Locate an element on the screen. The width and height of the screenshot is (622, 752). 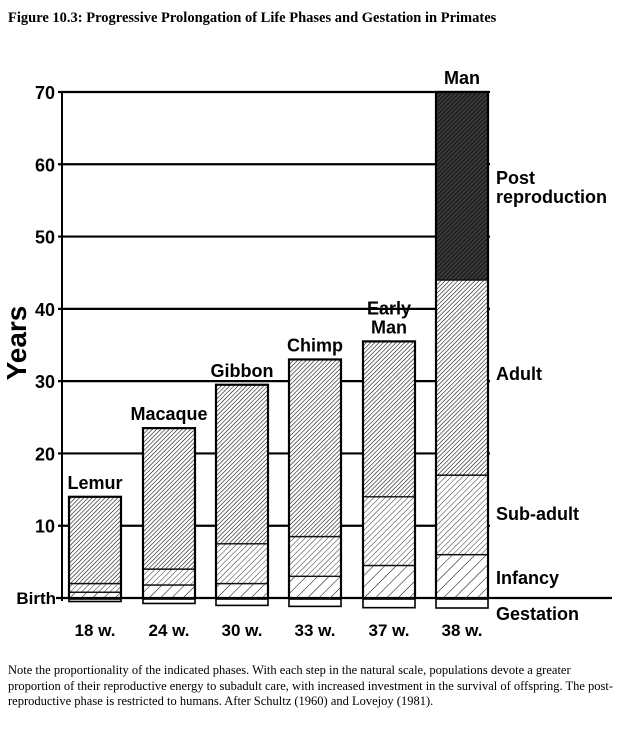
birth-label: Birth is located at coordinates (36, 598).